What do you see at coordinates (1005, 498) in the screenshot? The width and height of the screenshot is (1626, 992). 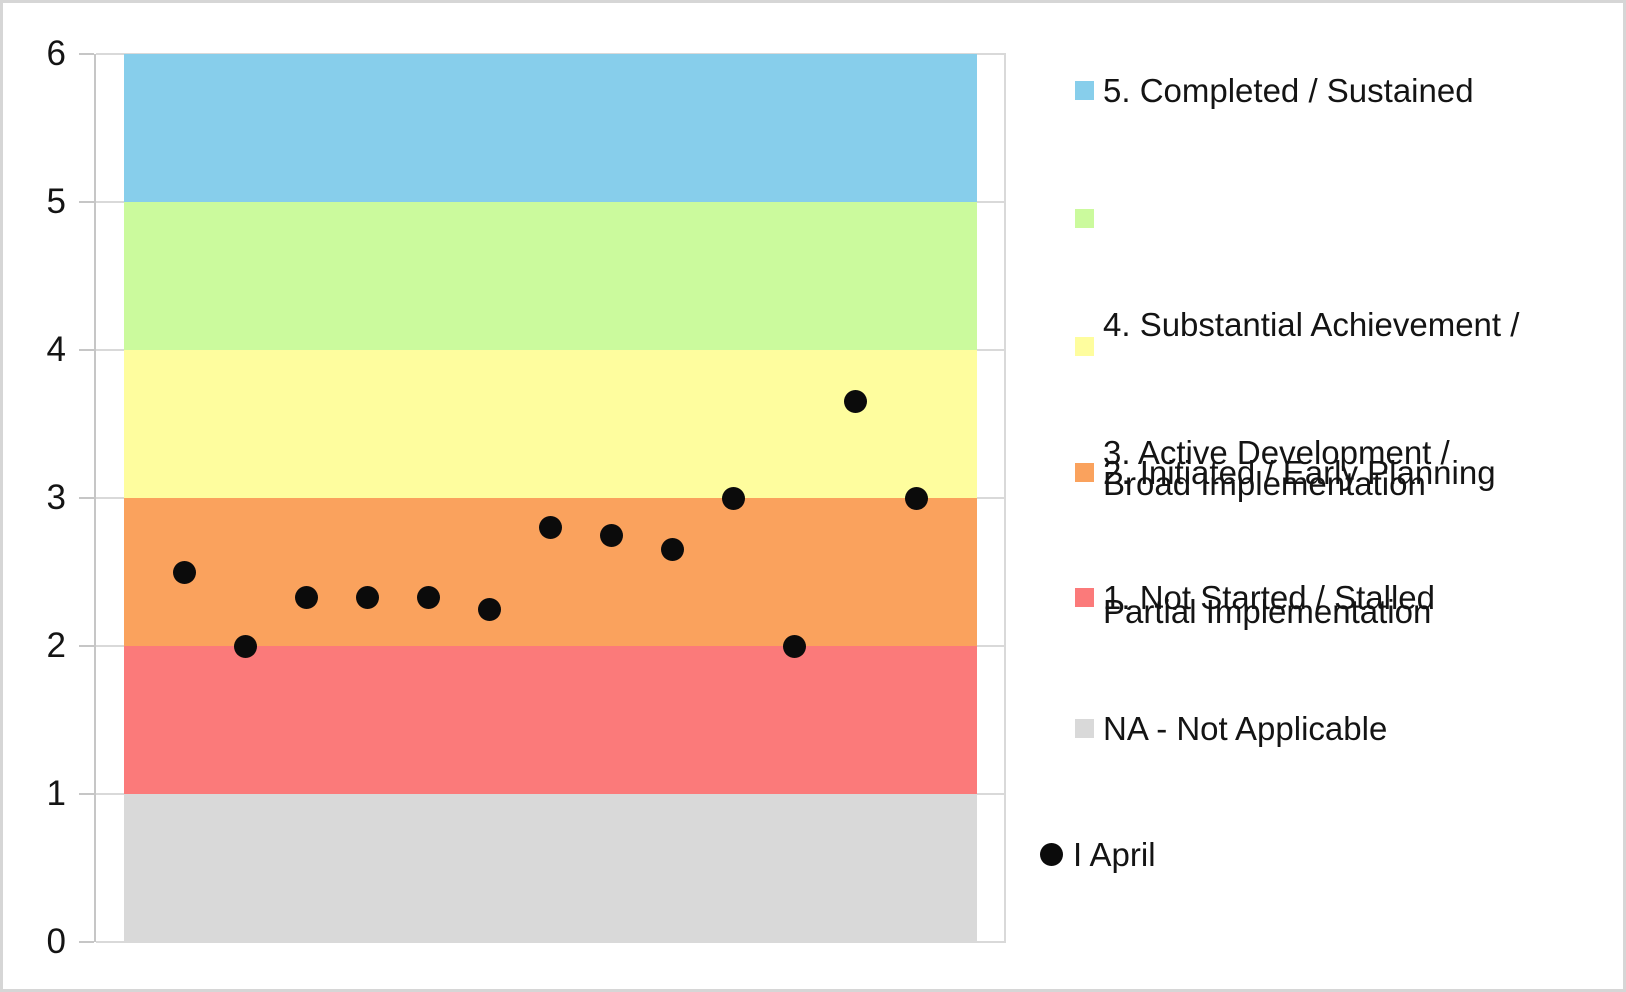 I see `plot-right-border` at bounding box center [1005, 498].